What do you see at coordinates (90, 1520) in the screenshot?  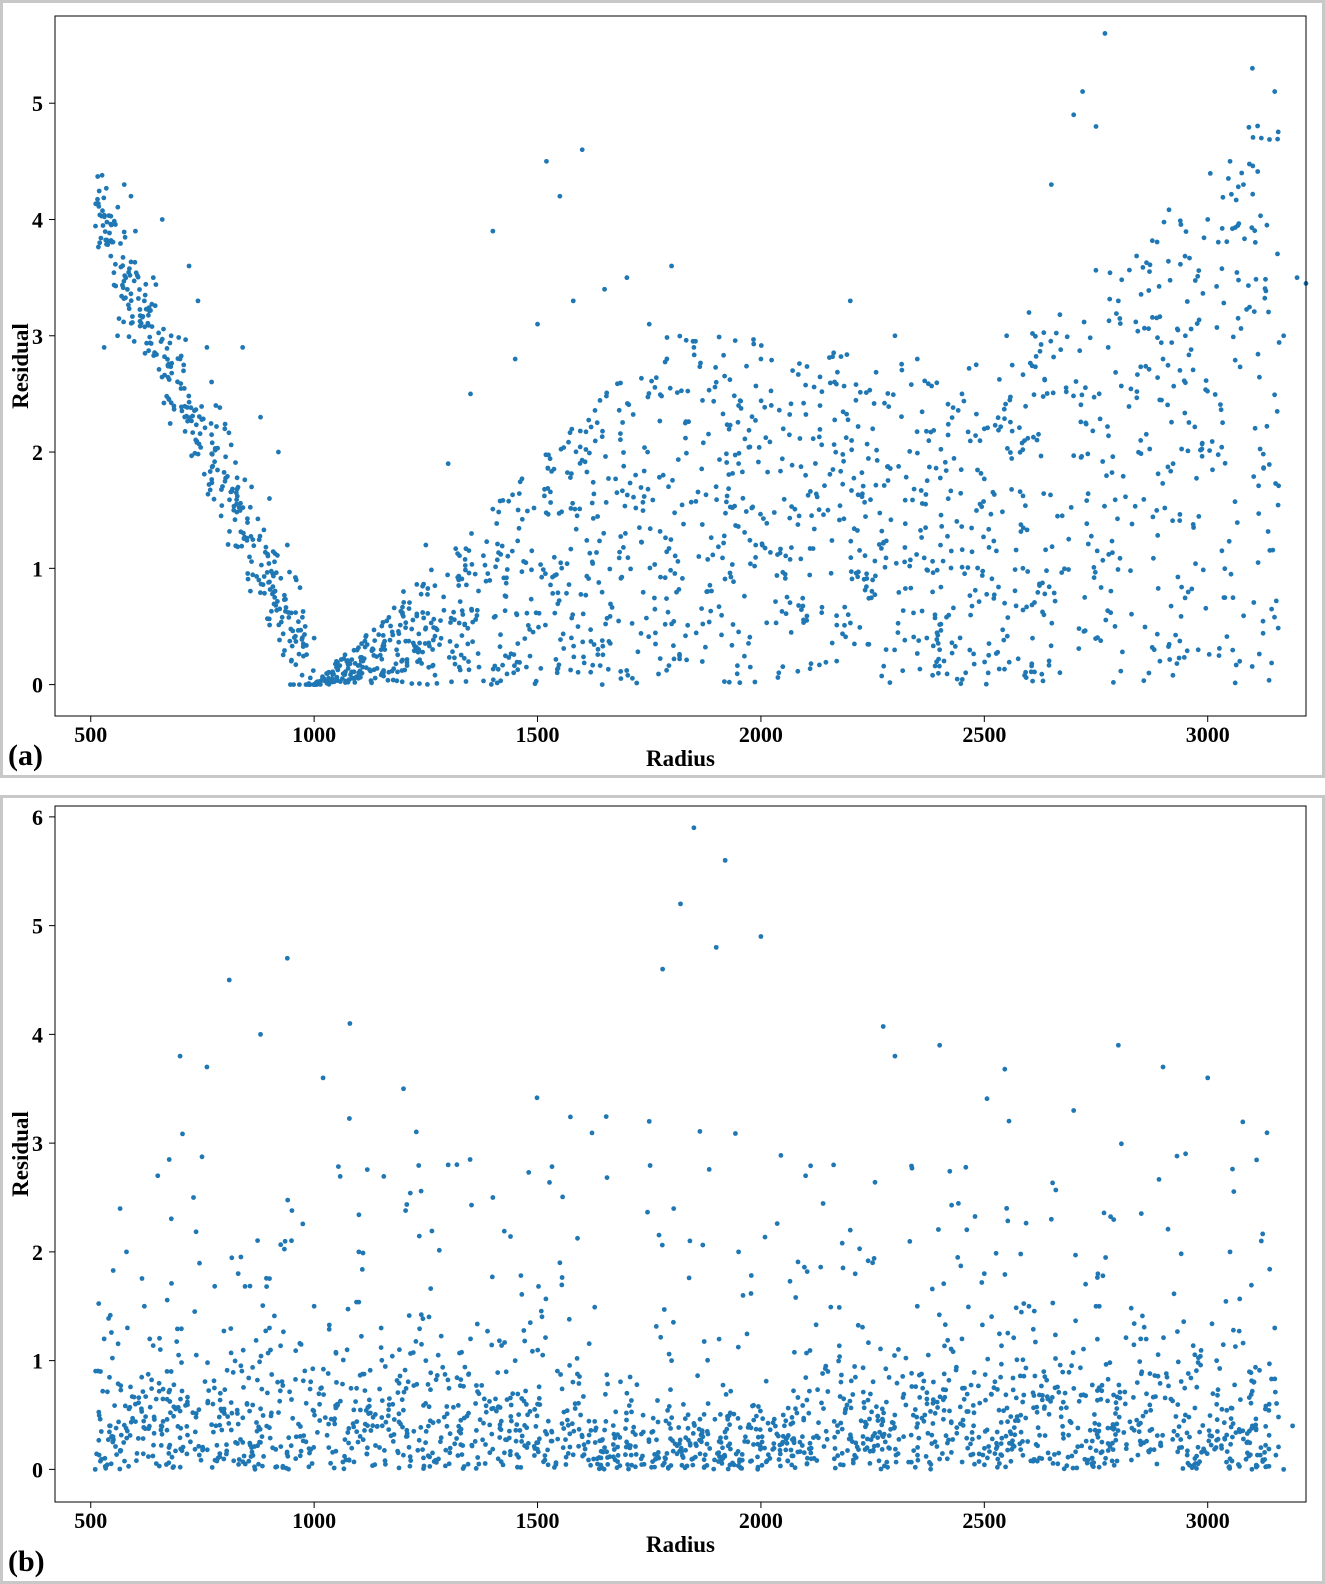 I see `x-tick-label: 500` at bounding box center [90, 1520].